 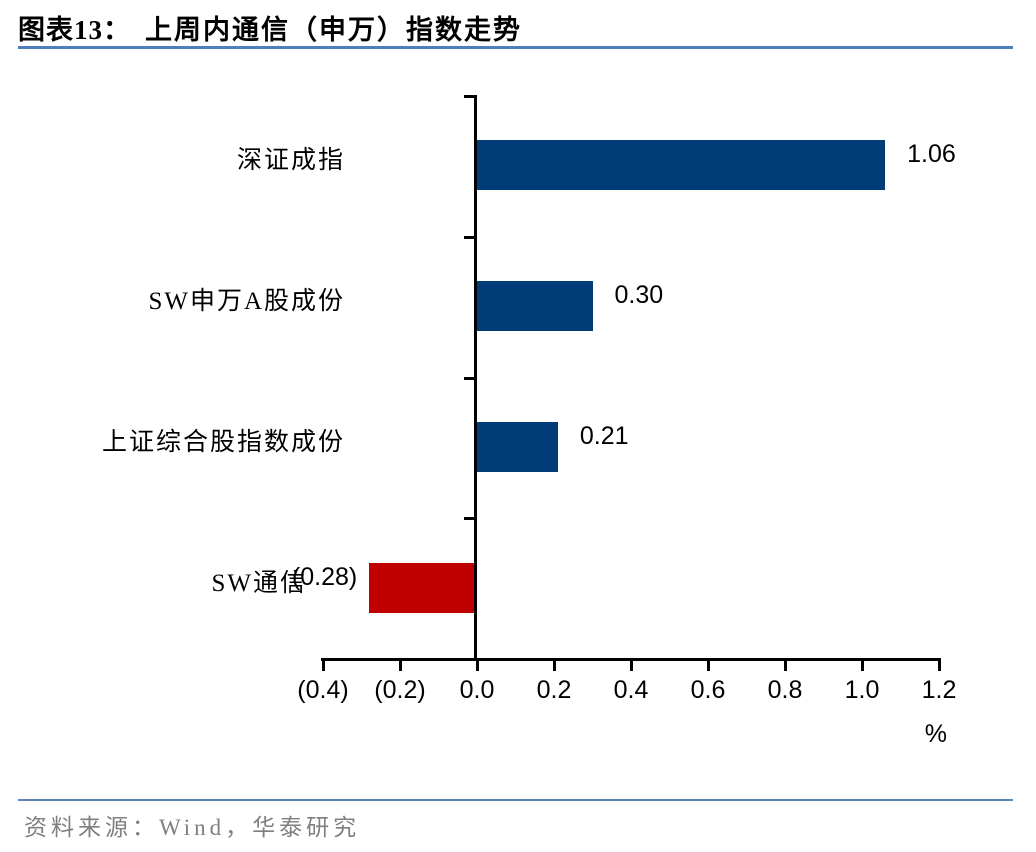 What do you see at coordinates (939, 690) in the screenshot?
I see `x-tick-label: 1.2` at bounding box center [939, 690].